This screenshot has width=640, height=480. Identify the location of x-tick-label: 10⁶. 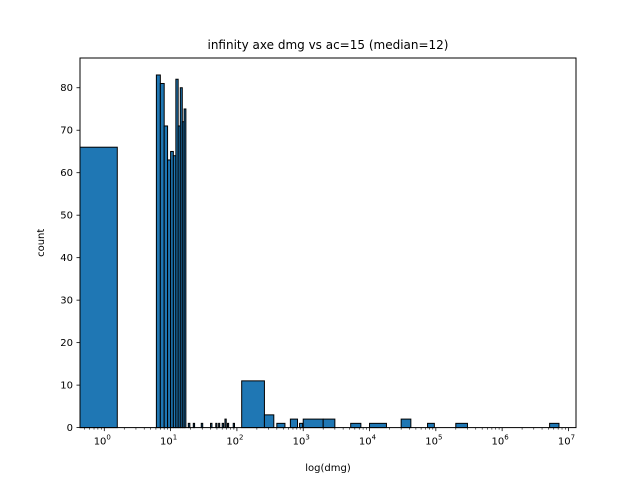
(501, 441).